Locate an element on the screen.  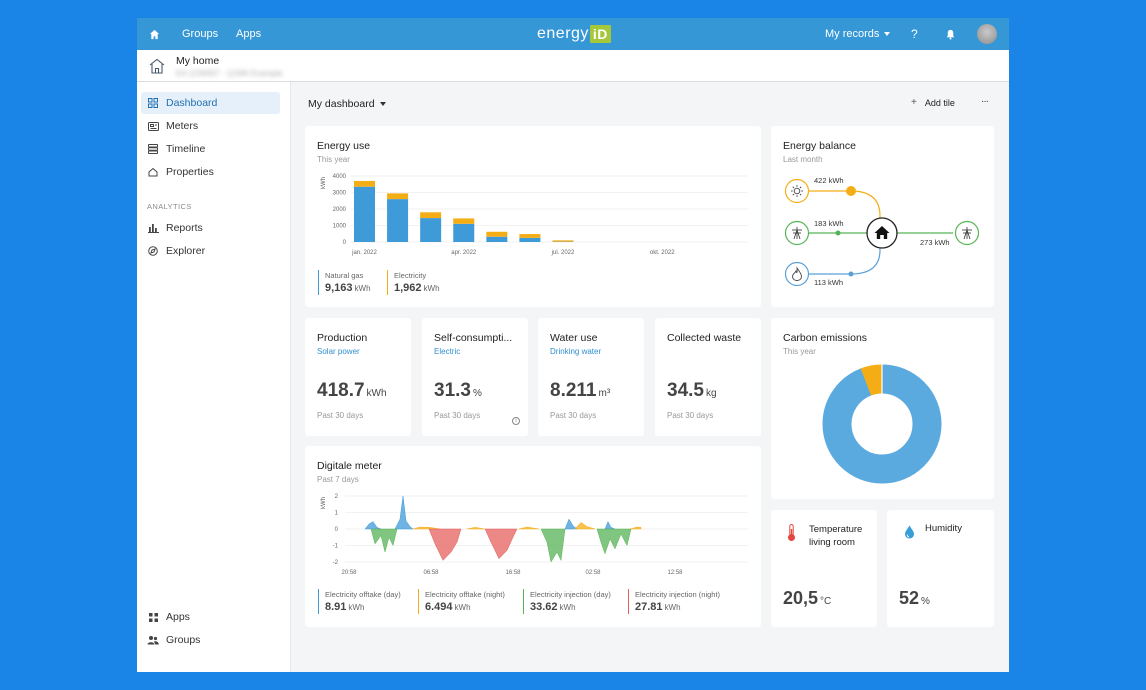
sidebar-item-apps: Apps is located at coordinates (210, 617).